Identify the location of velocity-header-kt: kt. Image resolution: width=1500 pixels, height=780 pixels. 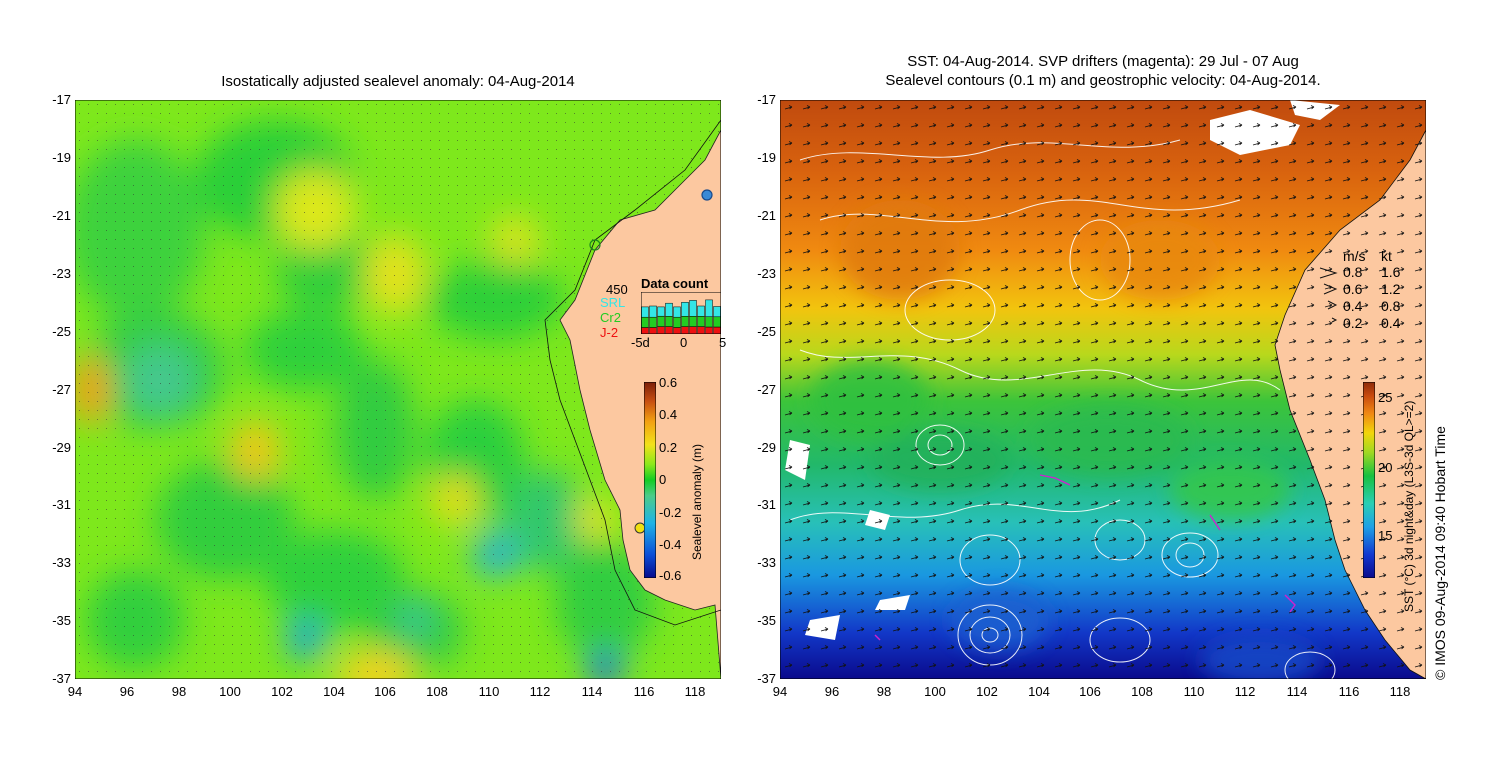
(1386, 256).